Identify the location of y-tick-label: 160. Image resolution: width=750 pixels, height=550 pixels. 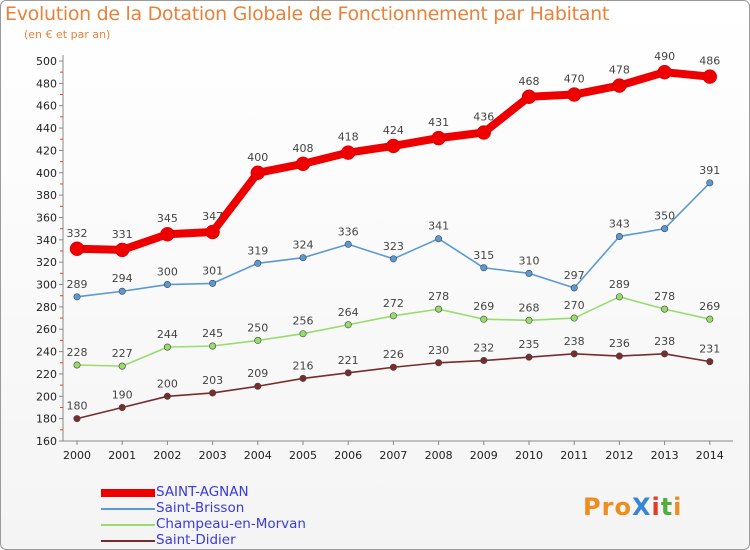
(46, 441).